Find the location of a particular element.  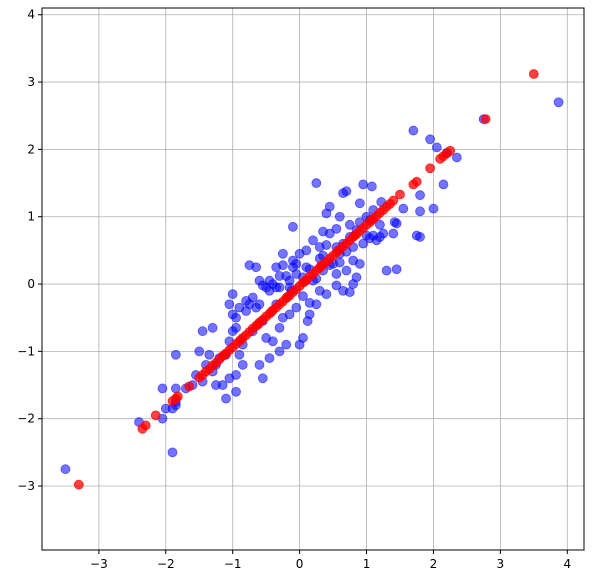

x-tick-label: −2 is located at coordinates (166, 564).